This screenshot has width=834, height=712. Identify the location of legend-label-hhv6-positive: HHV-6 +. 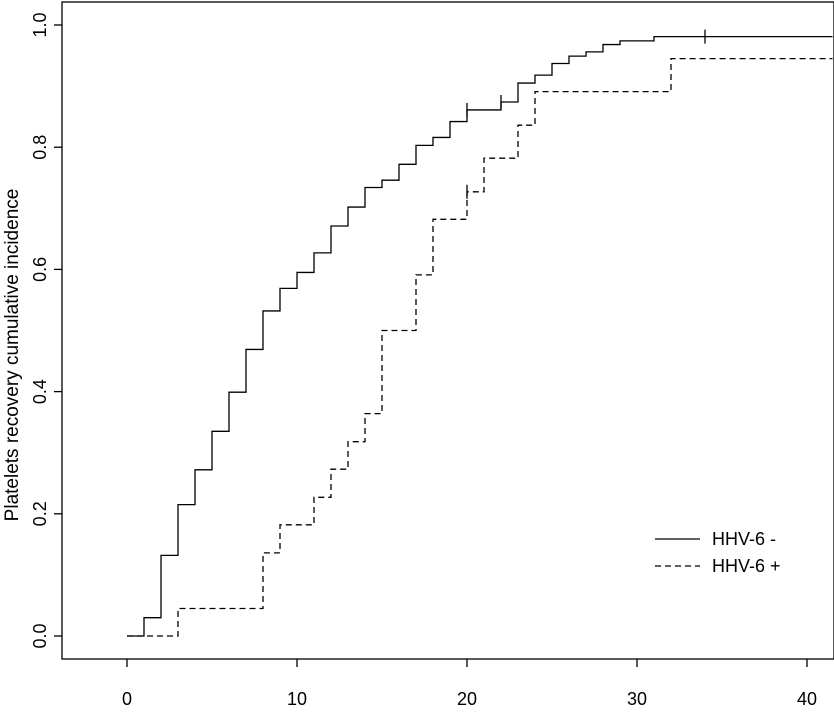
(746, 566).